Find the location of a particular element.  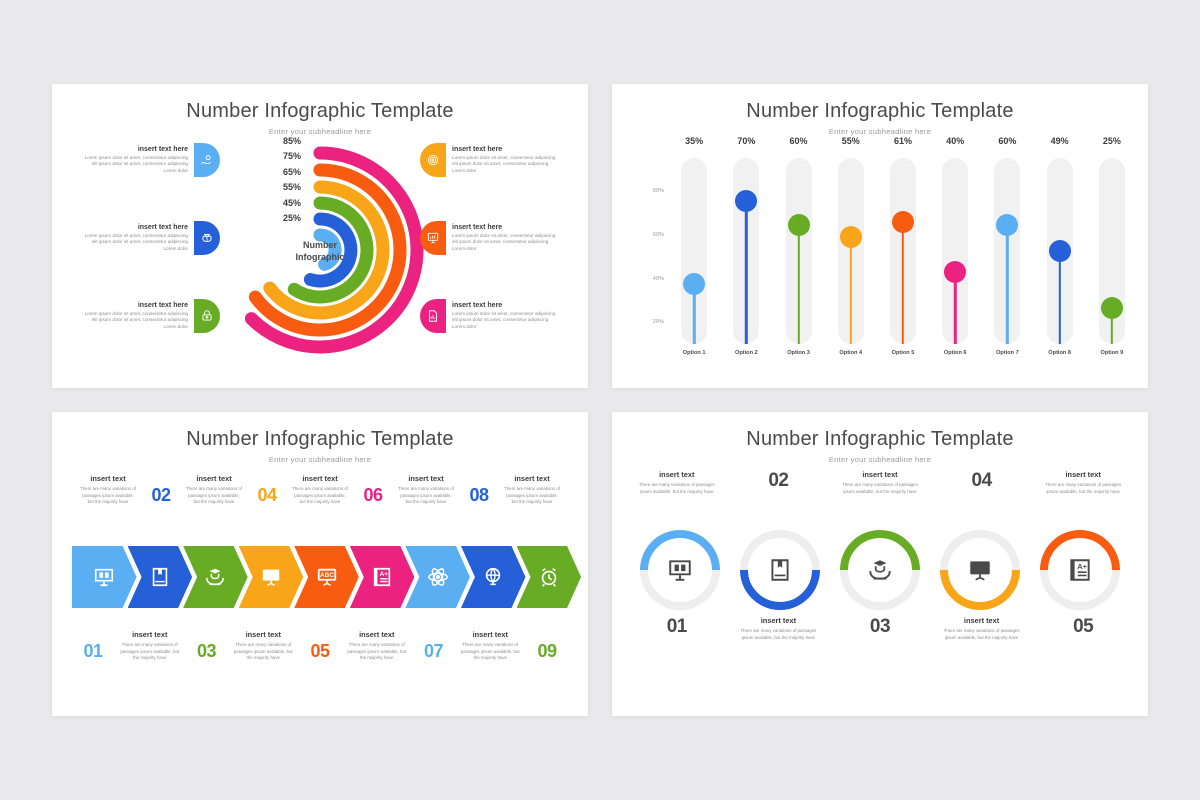

globe-icon is located at coordinates (493, 577).